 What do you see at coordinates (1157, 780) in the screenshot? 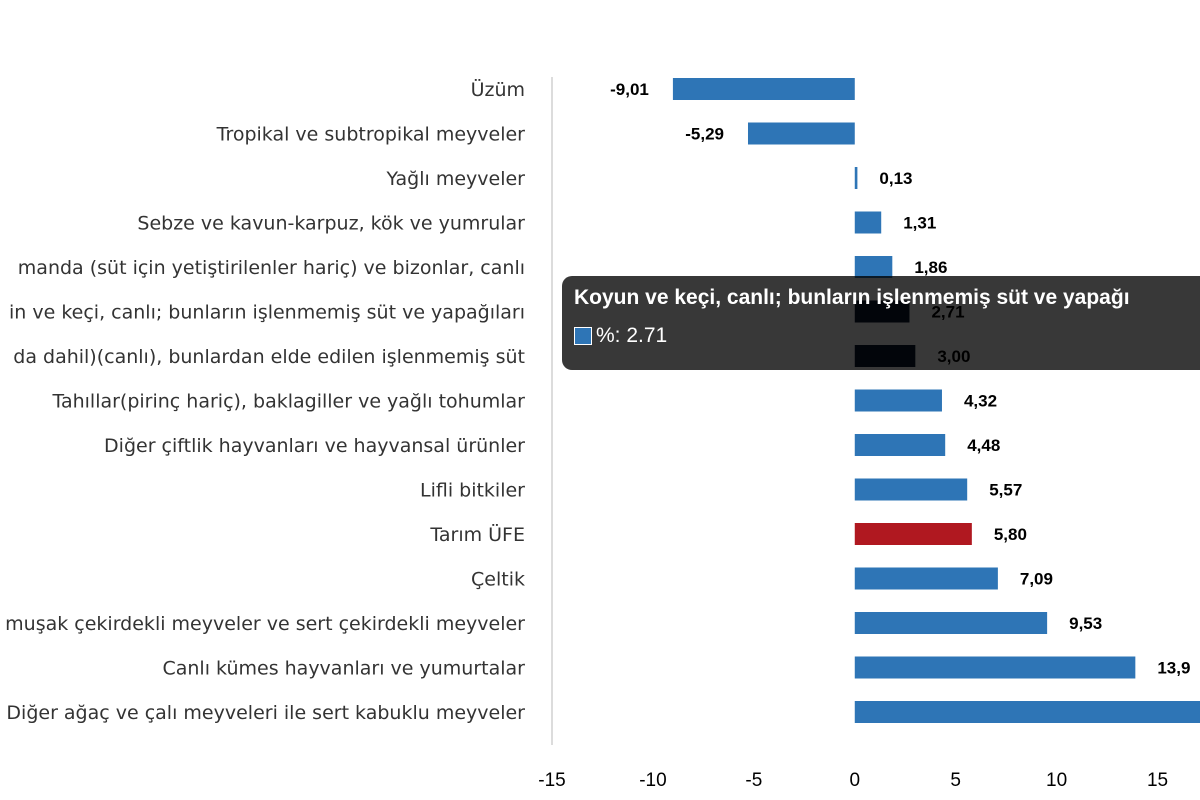
I see `x-tick-label: 15` at bounding box center [1157, 780].